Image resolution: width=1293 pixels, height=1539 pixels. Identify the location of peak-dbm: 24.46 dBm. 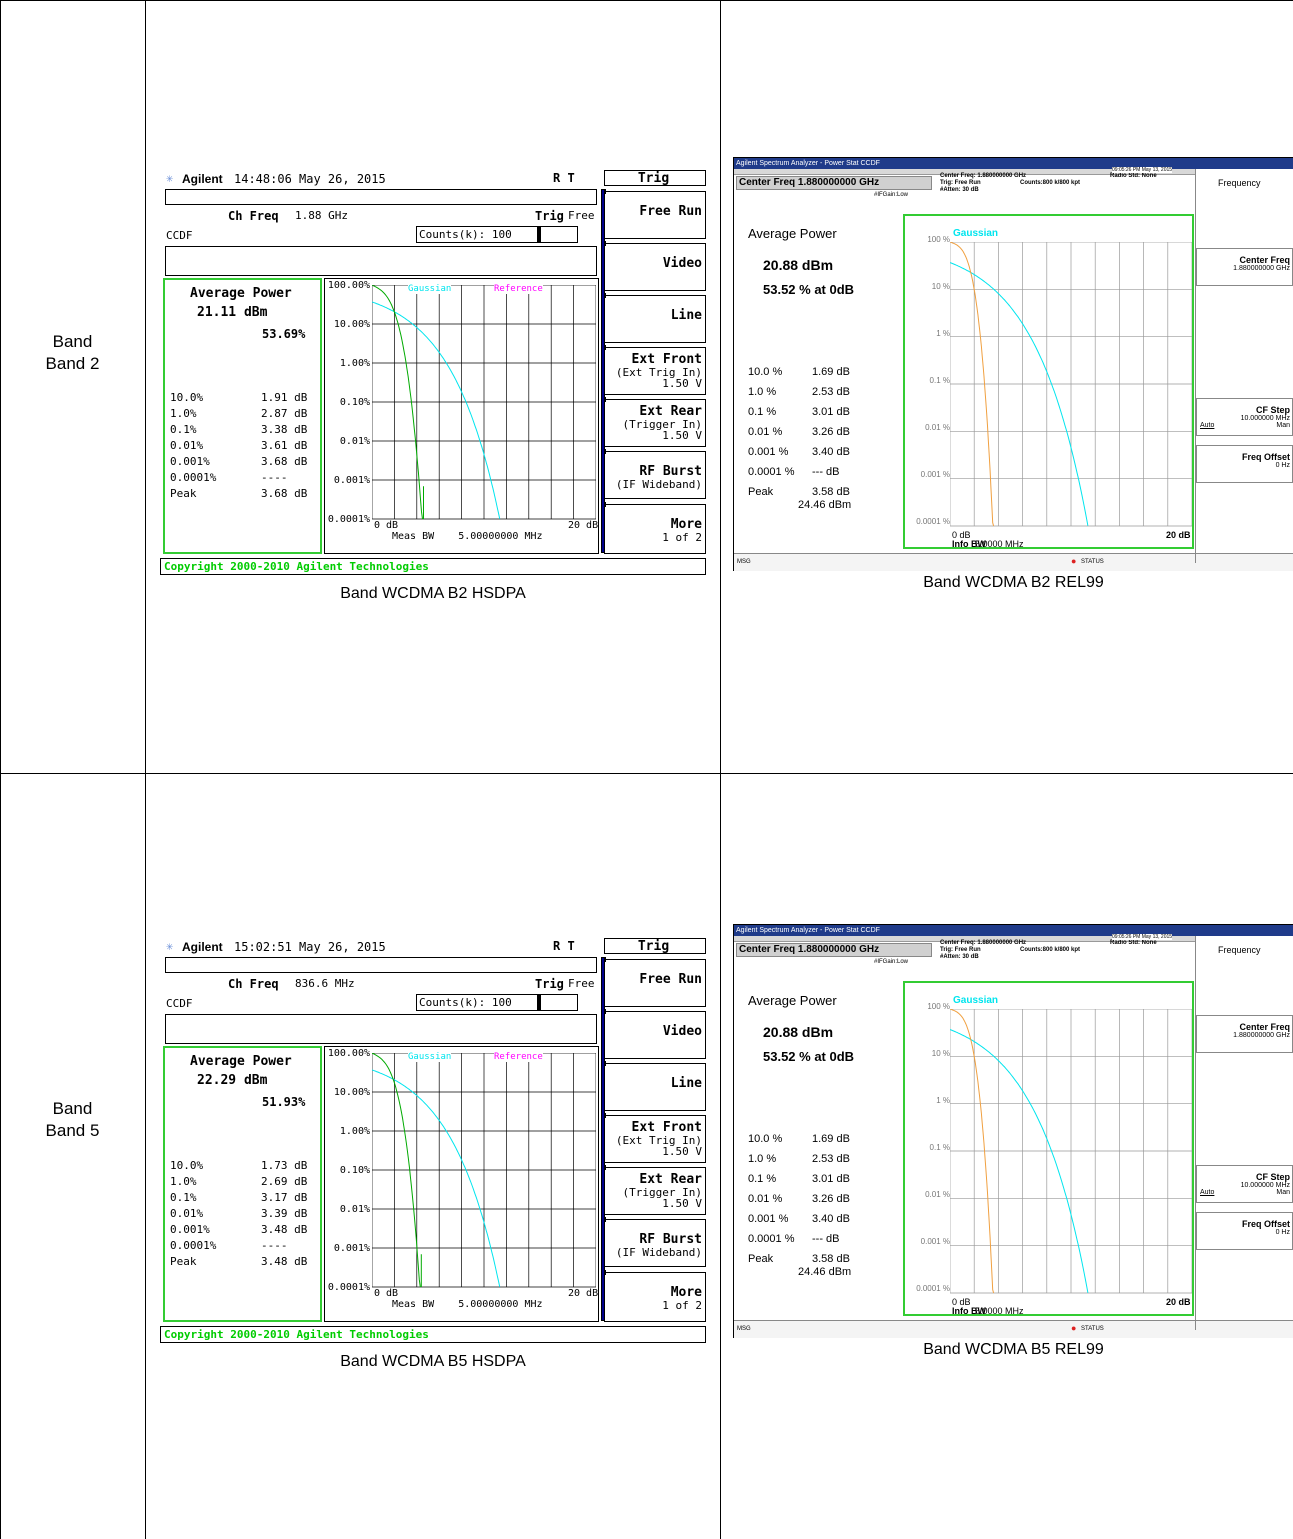
(825, 505).